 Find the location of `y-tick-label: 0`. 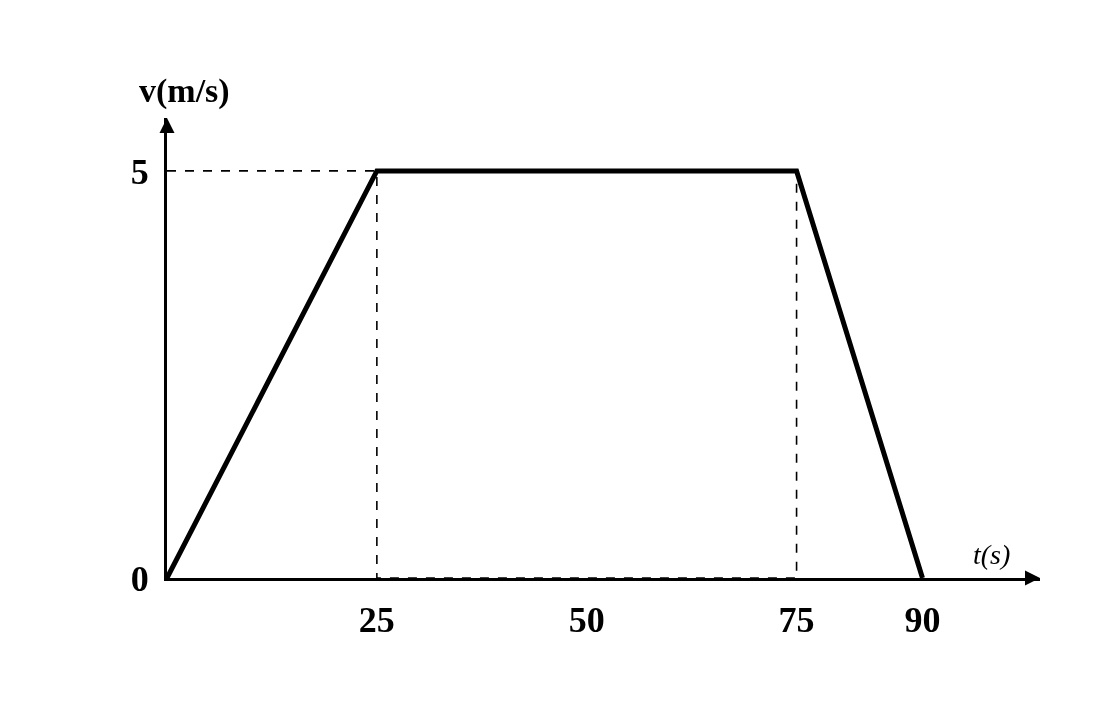

y-tick-label: 0 is located at coordinates (139, 578).